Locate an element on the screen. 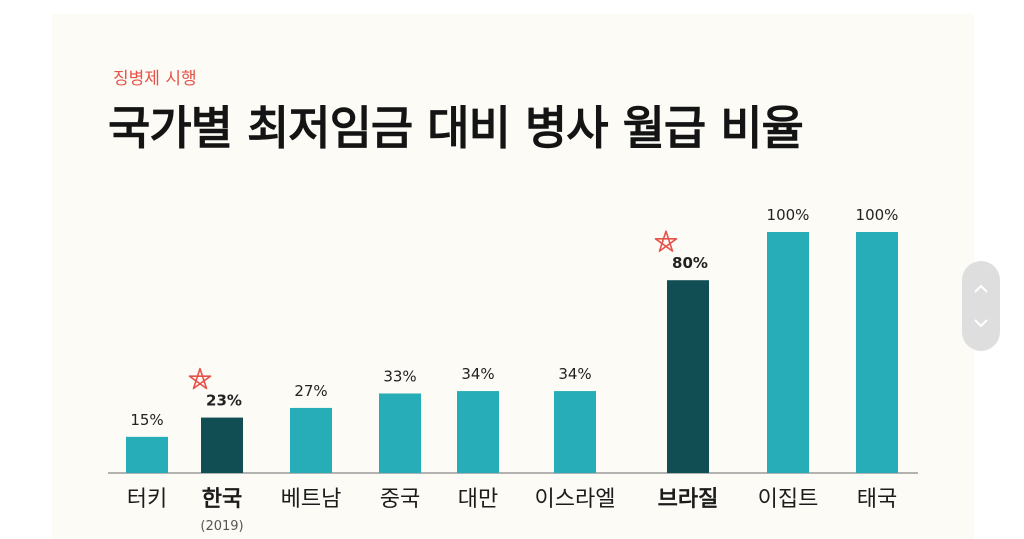 The image size is (1024, 539). category-label: 베트남 is located at coordinates (311, 499).